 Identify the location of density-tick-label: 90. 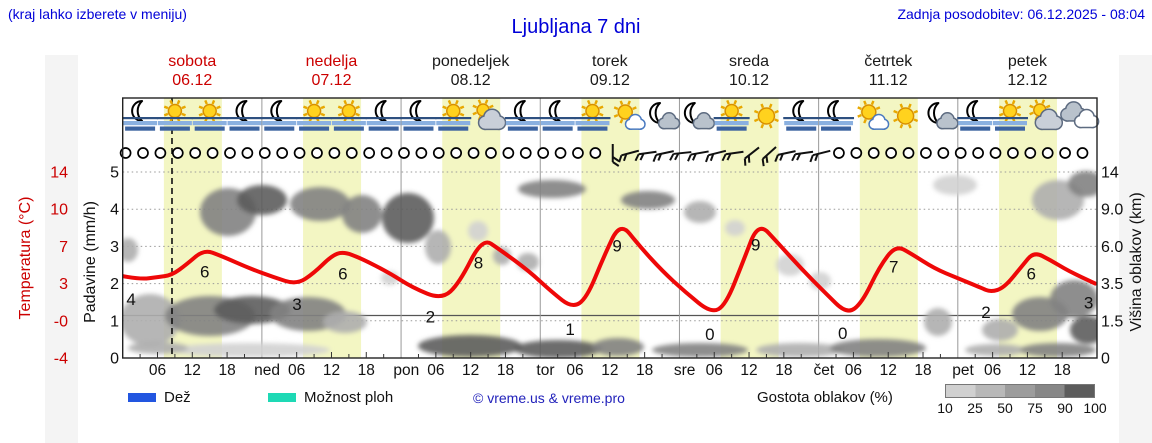
(1065, 408).